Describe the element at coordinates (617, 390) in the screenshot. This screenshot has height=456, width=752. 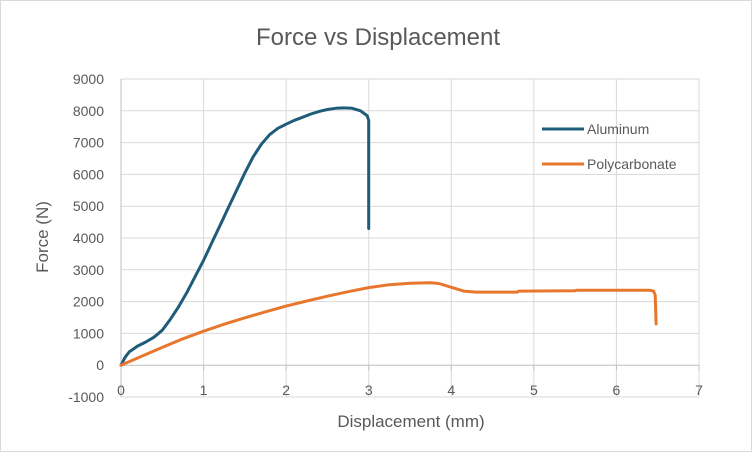
I see `x-tick-label: 6` at that location.